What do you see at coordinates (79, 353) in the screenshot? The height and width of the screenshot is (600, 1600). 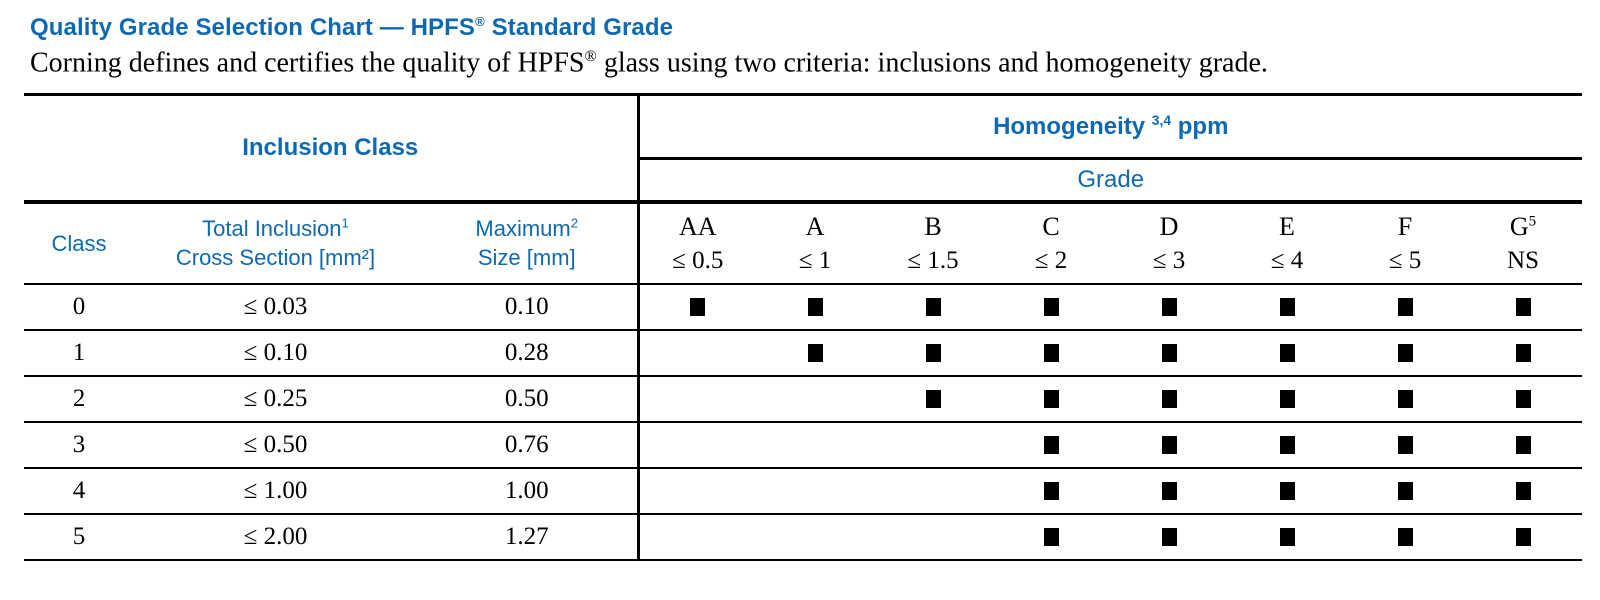 I see `class-cell: 1` at bounding box center [79, 353].